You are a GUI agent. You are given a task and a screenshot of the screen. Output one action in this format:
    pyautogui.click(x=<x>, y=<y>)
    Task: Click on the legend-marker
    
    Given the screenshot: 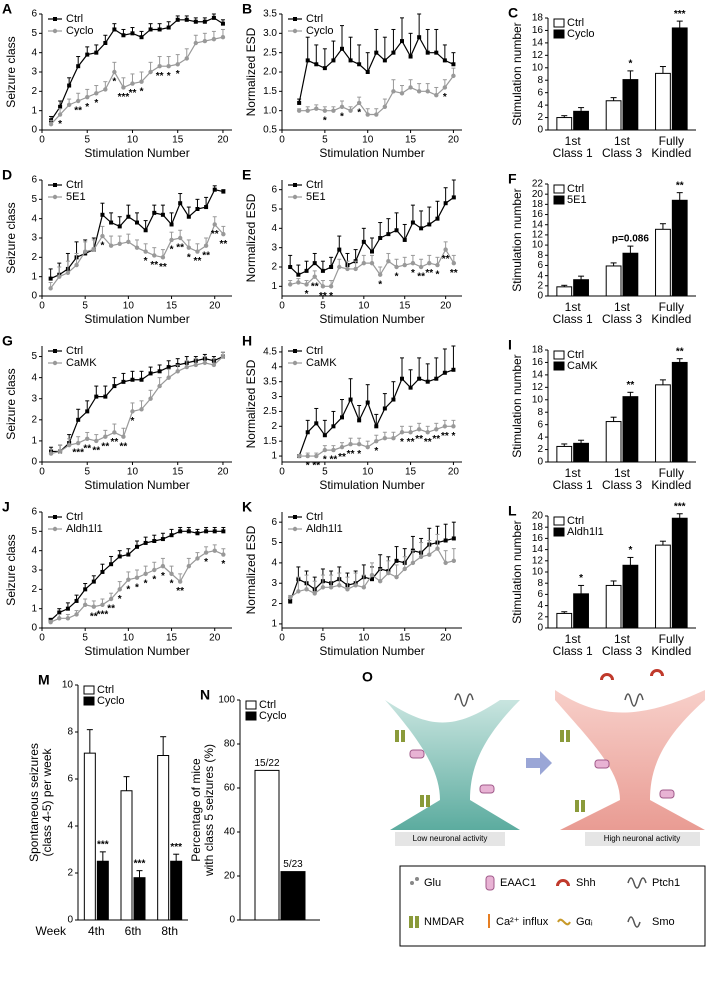 What is the action you would take?
    pyautogui.click(x=55, y=19)
    